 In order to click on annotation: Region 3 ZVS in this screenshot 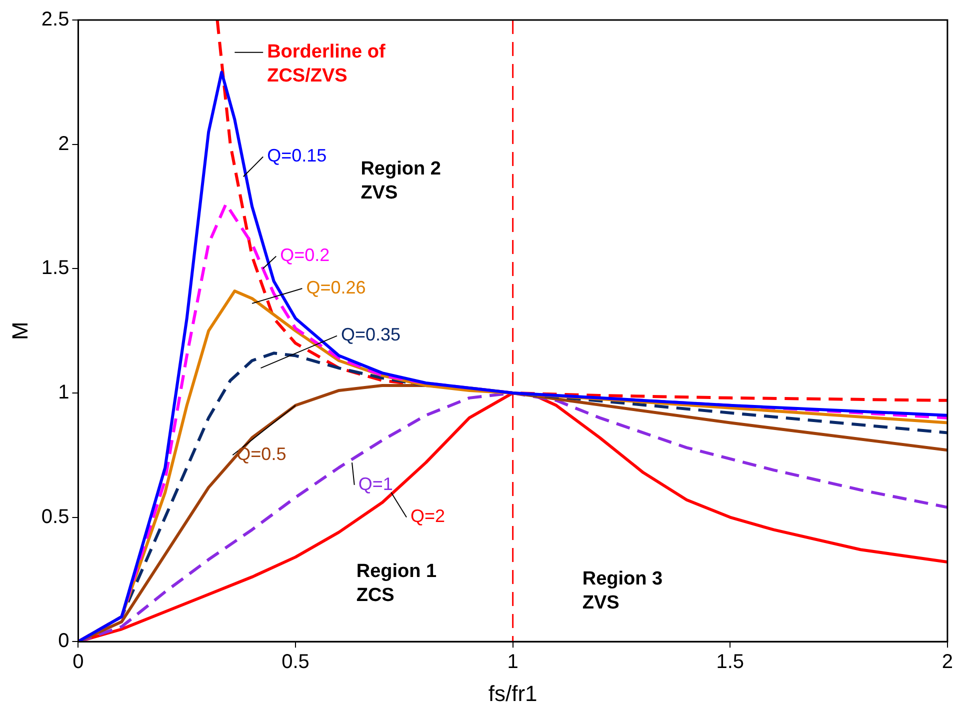, I will do `click(622, 591)`.